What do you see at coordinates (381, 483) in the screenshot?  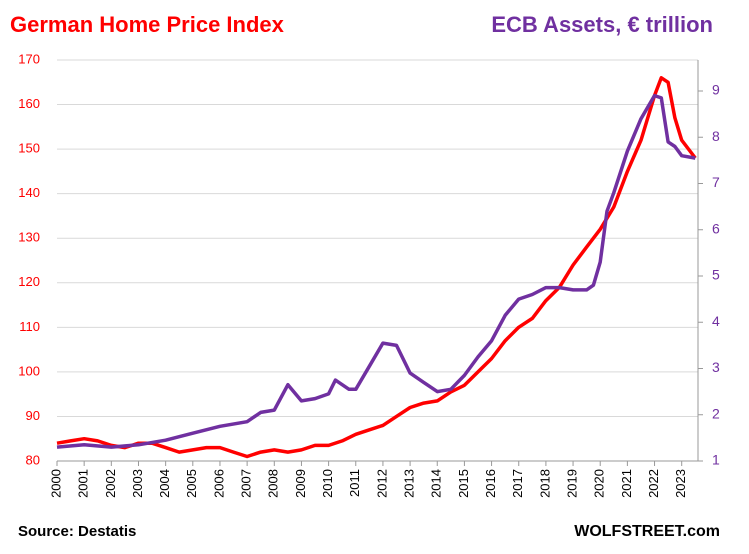 I see `x-tick-label: 2012` at bounding box center [381, 483].